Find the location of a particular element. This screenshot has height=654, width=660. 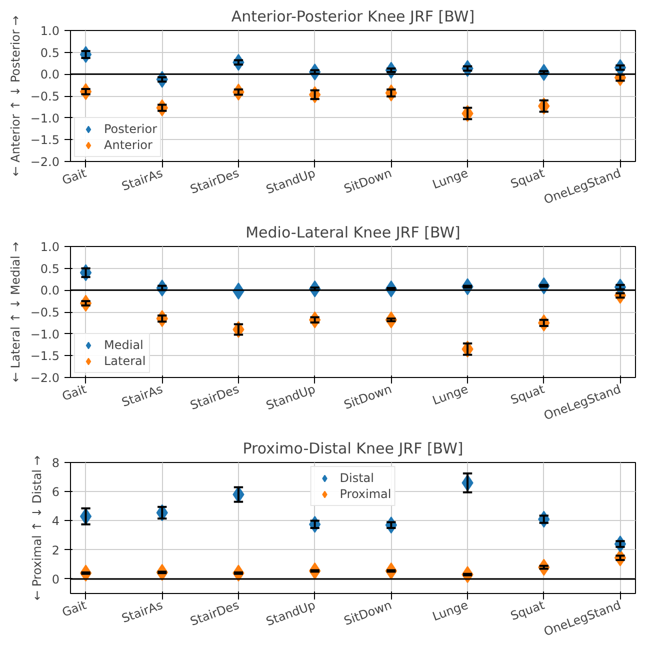

legend-label: Distal is located at coordinates (357, 478).